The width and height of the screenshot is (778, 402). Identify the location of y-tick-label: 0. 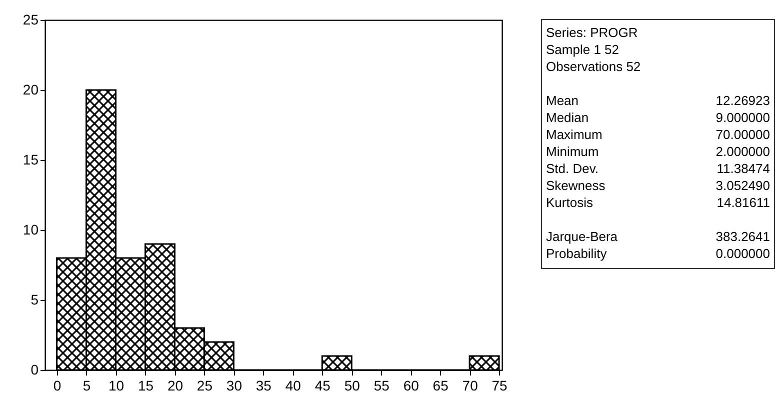
(34, 370).